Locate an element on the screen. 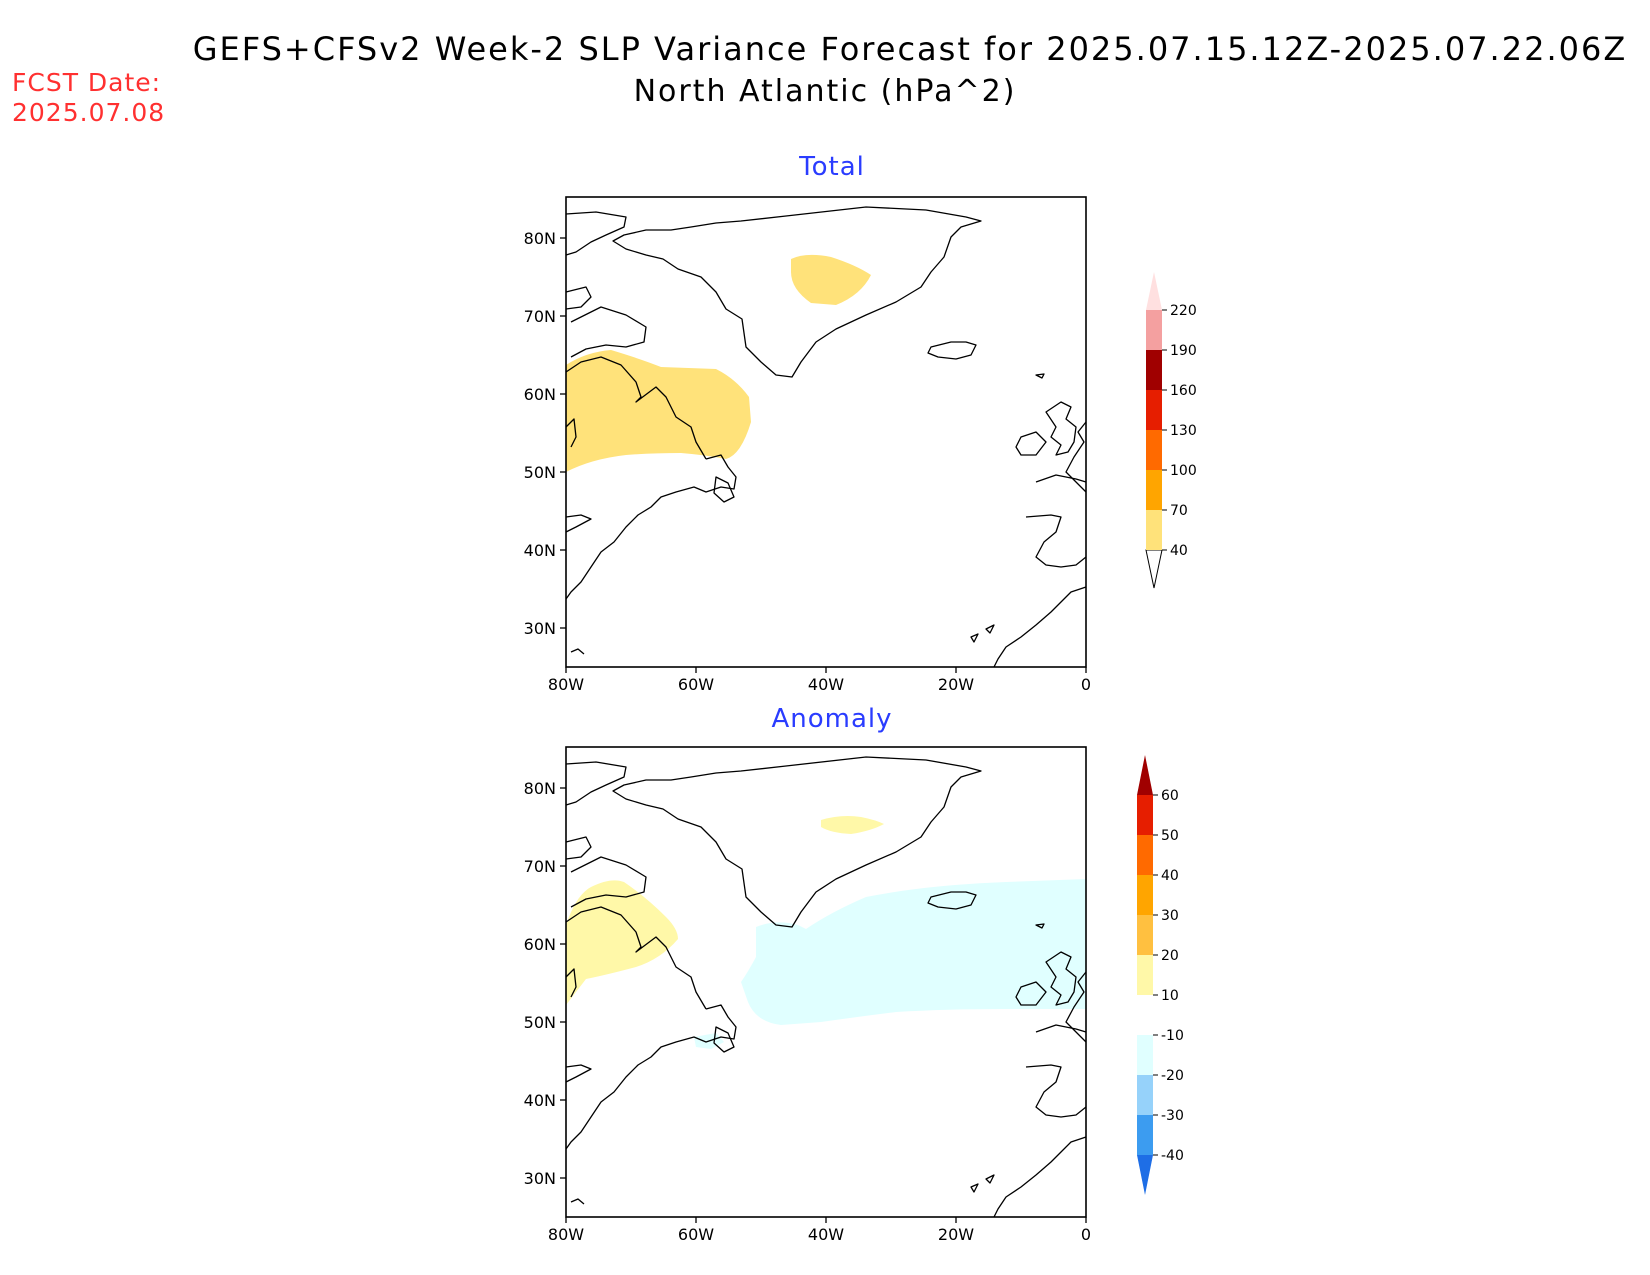 The image size is (1650, 1275). colorbar-label: 10 is located at coordinates (1170, 996).